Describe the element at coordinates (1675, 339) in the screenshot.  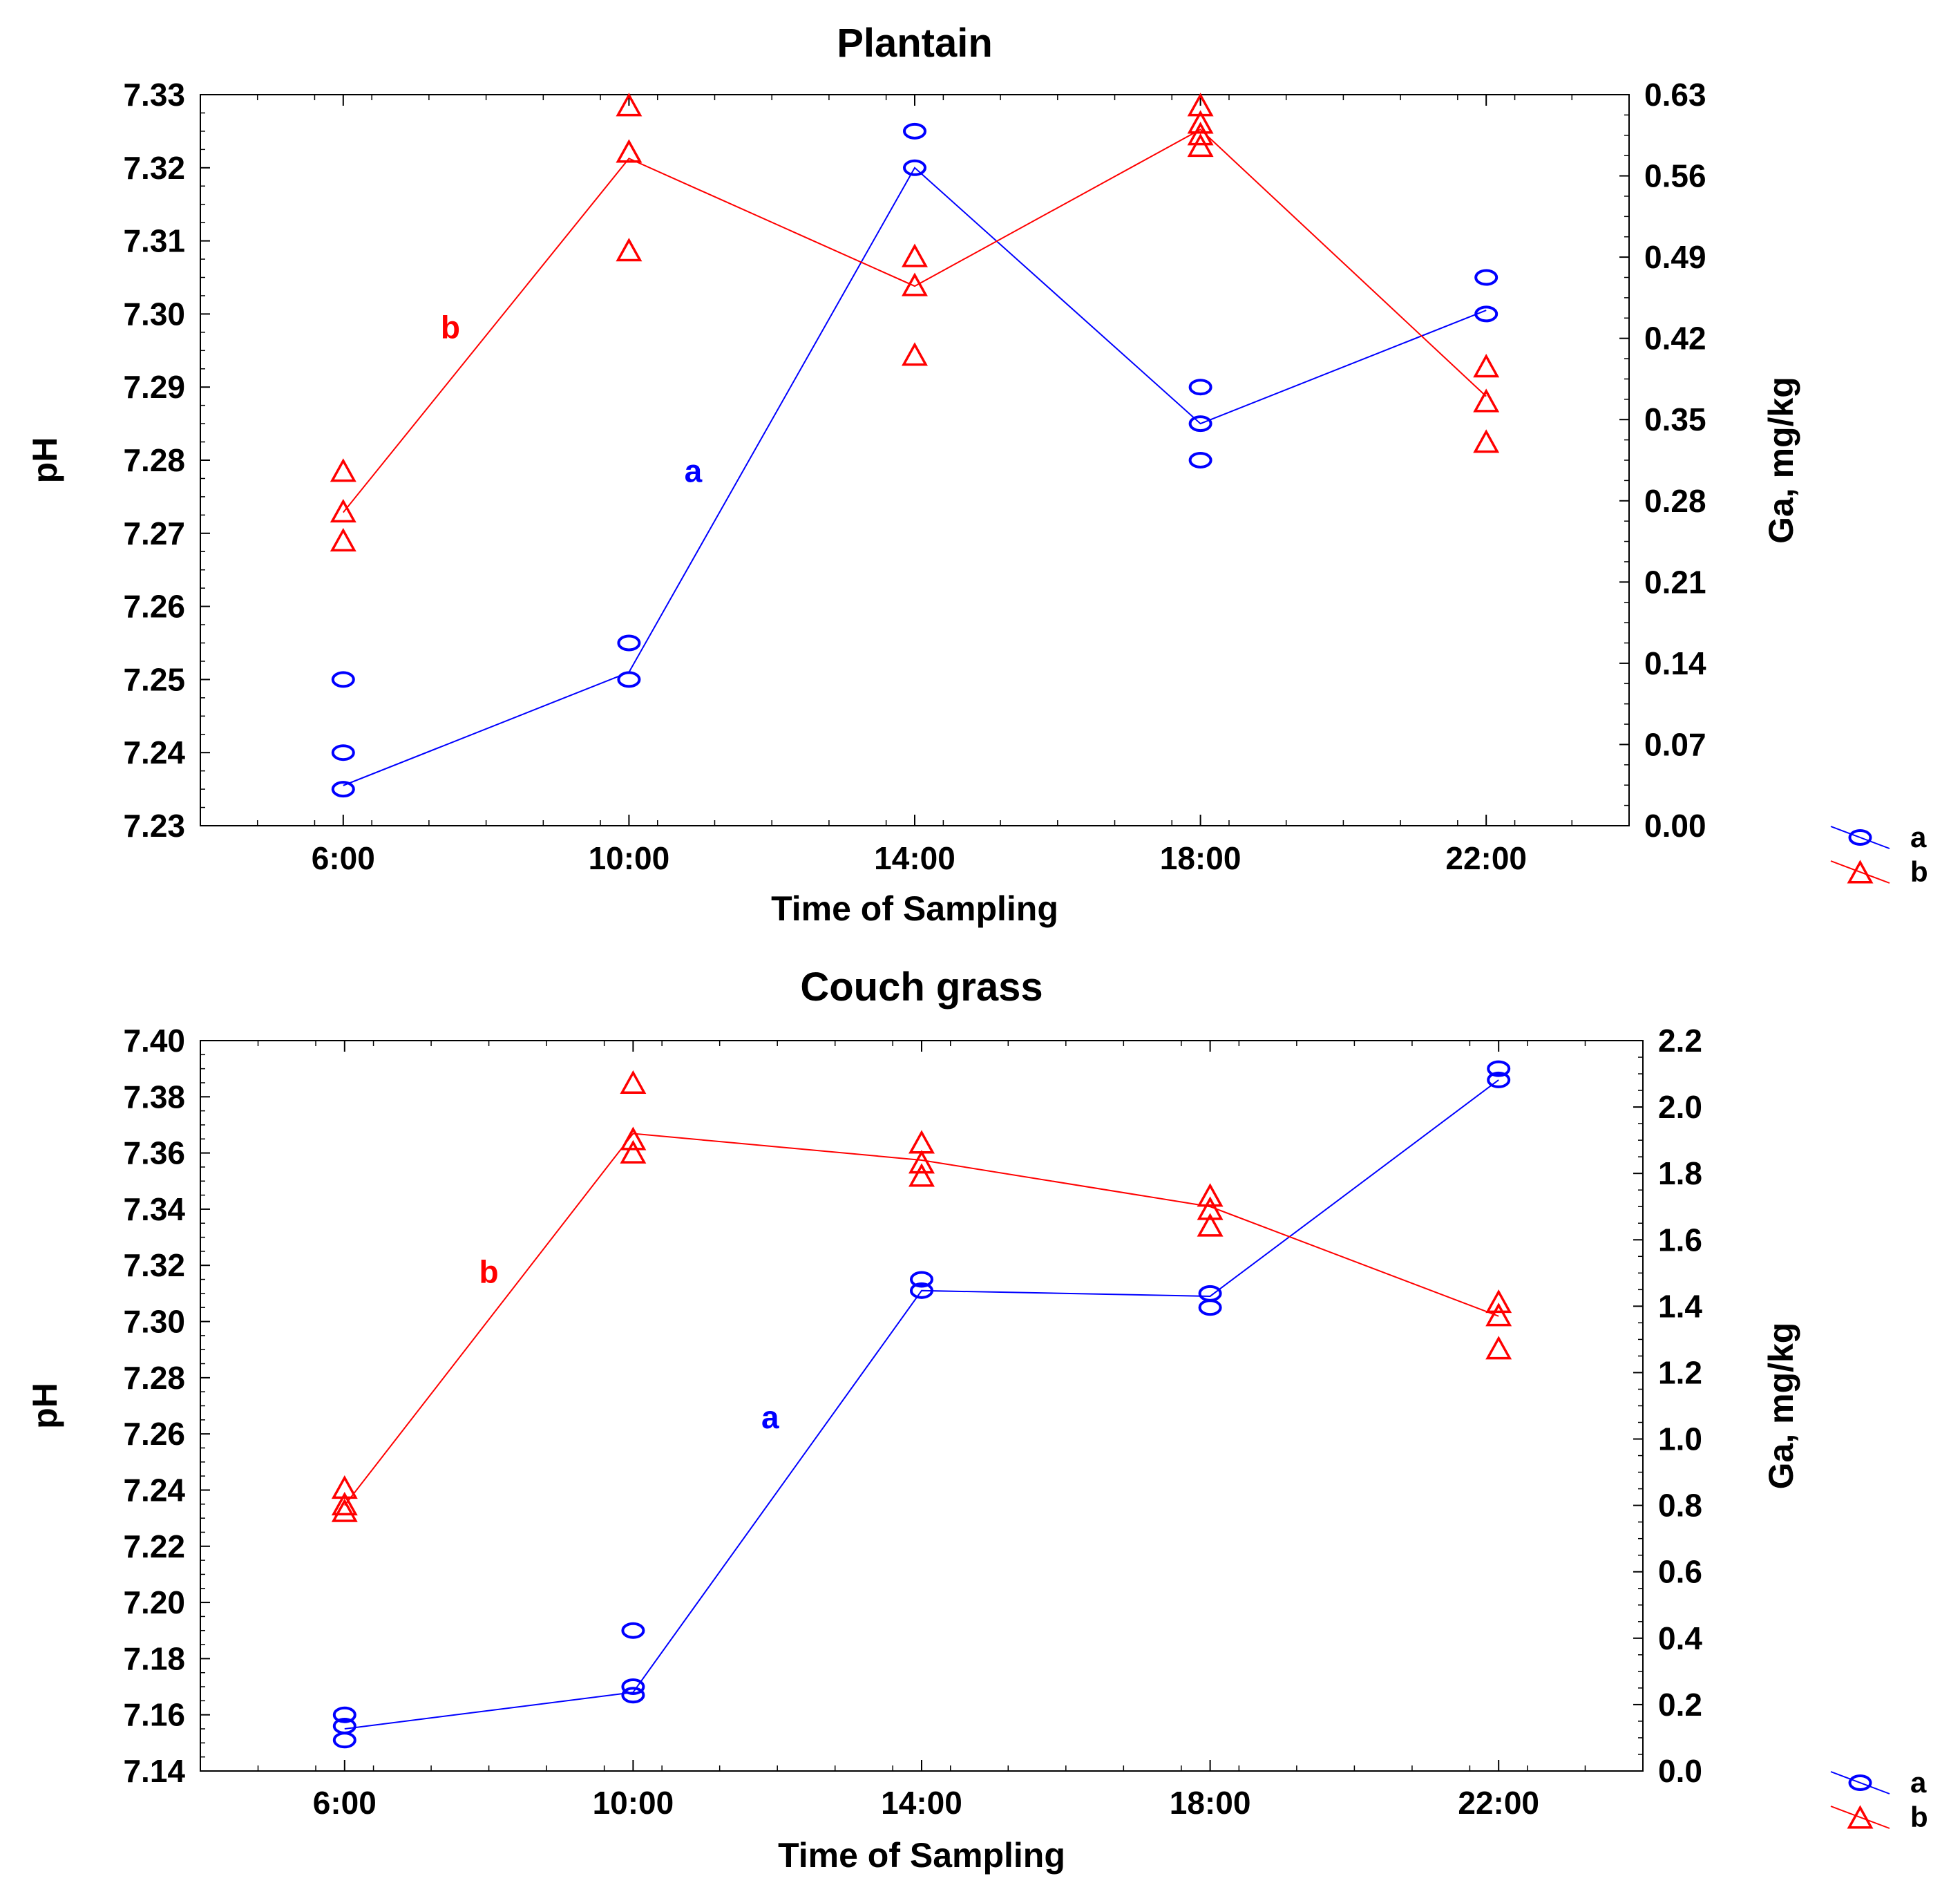
I see `right-tick-label: 0.42` at that location.